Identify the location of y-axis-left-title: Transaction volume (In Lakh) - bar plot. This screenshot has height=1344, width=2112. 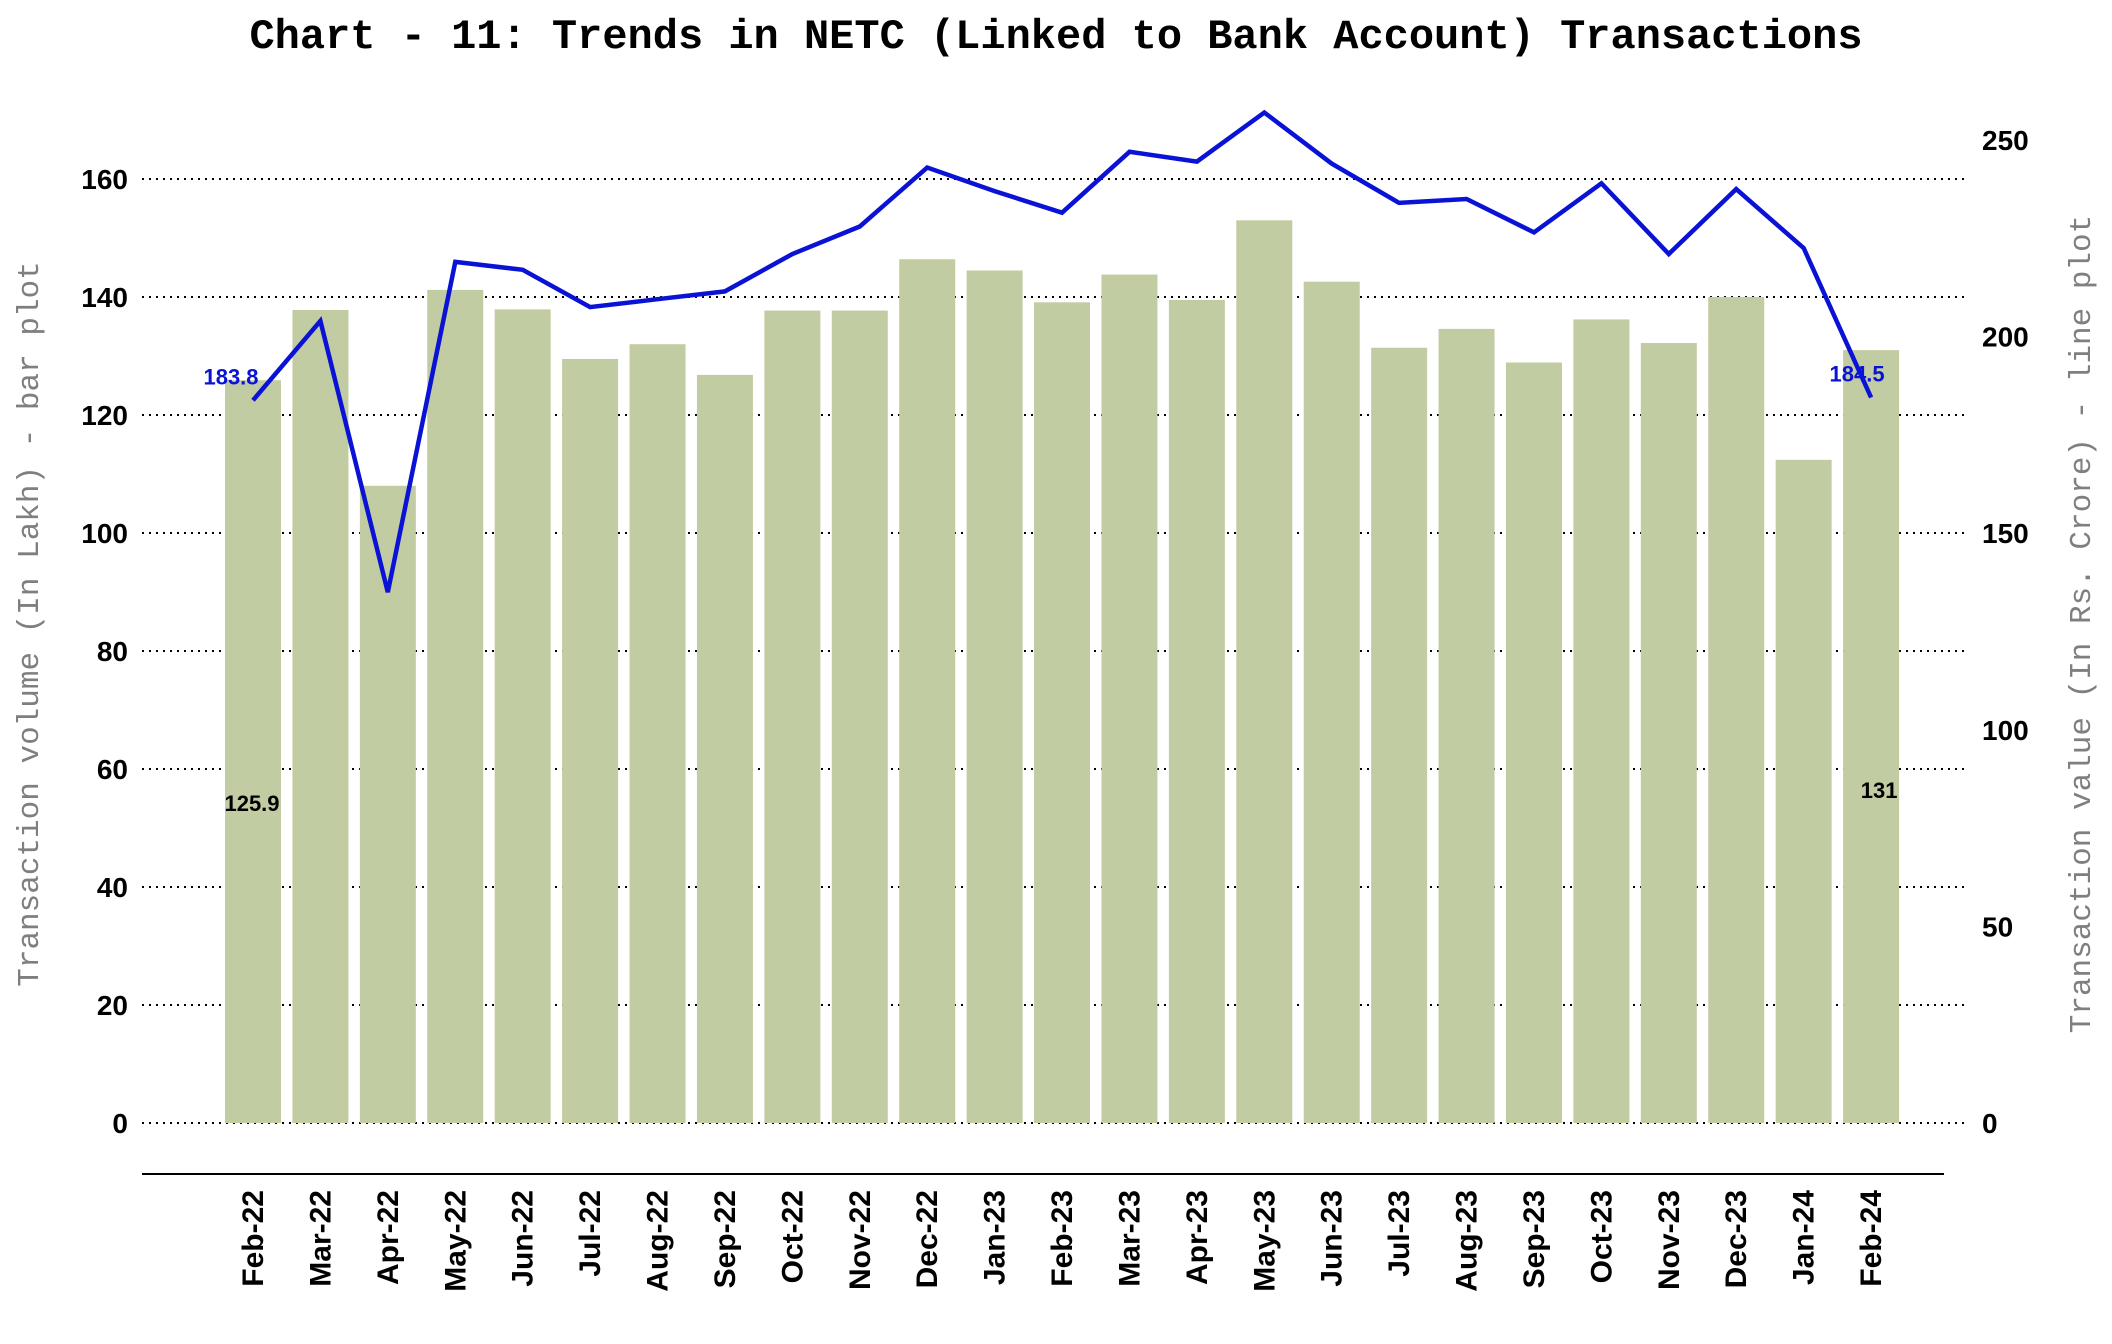
(30, 624).